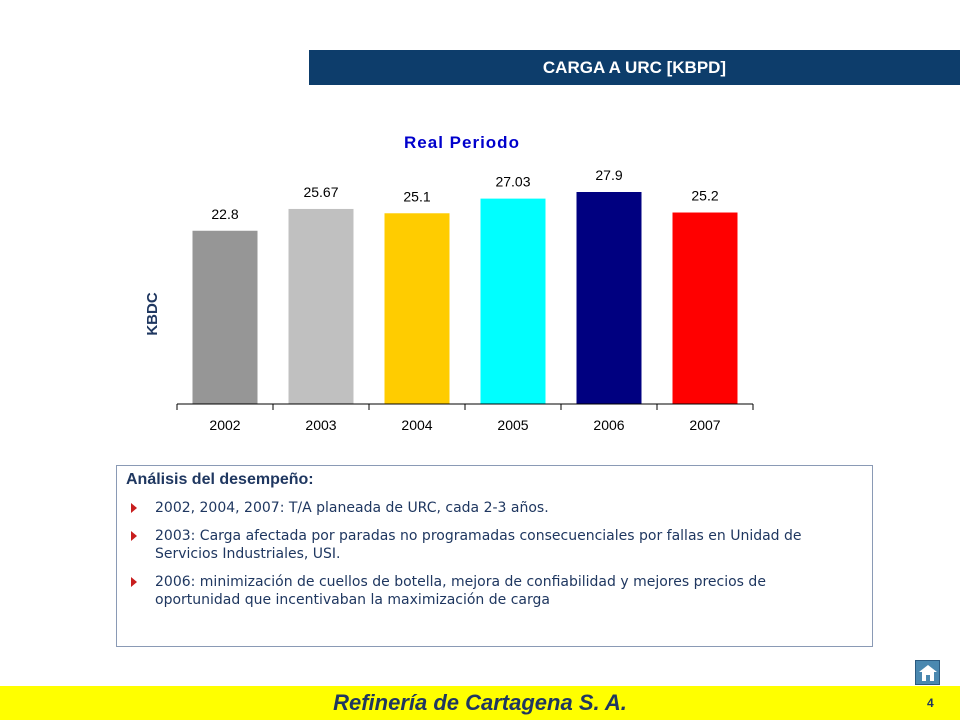 The width and height of the screenshot is (960, 720). Describe the element at coordinates (224, 214) in the screenshot. I see `data-label-2002: 22.8` at that location.